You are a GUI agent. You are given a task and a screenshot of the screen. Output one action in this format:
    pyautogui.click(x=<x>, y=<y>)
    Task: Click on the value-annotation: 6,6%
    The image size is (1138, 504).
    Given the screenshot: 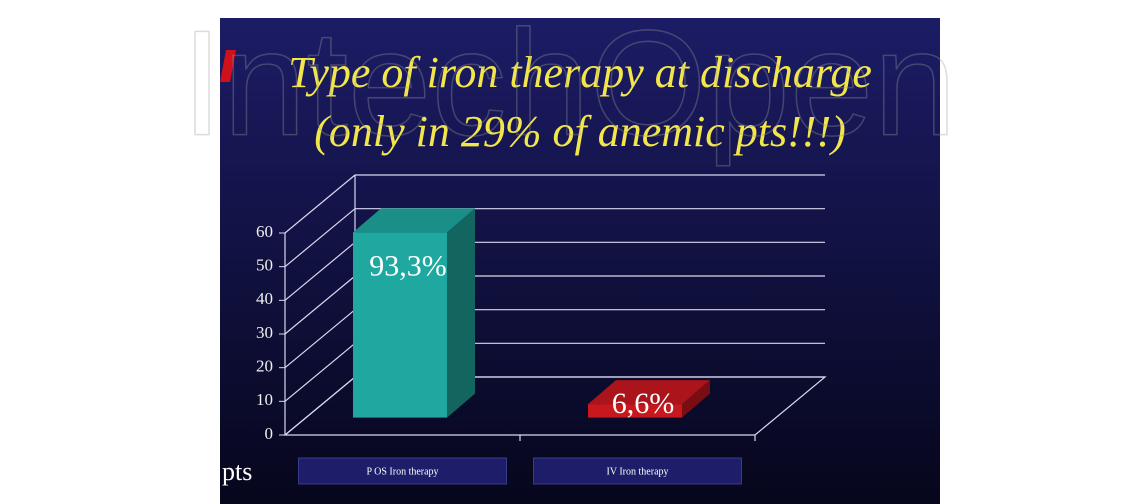 What is the action you would take?
    pyautogui.click(x=643, y=403)
    